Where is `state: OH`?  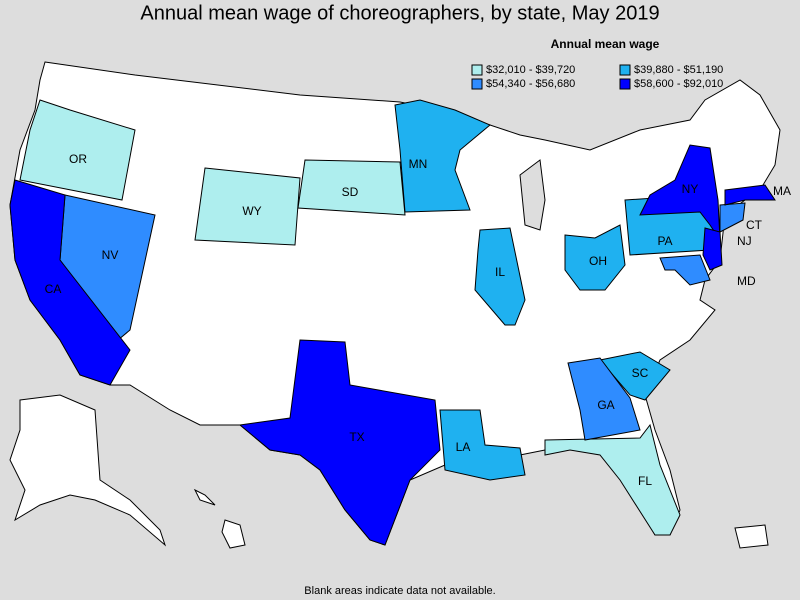
state: OH is located at coordinates (595, 257).